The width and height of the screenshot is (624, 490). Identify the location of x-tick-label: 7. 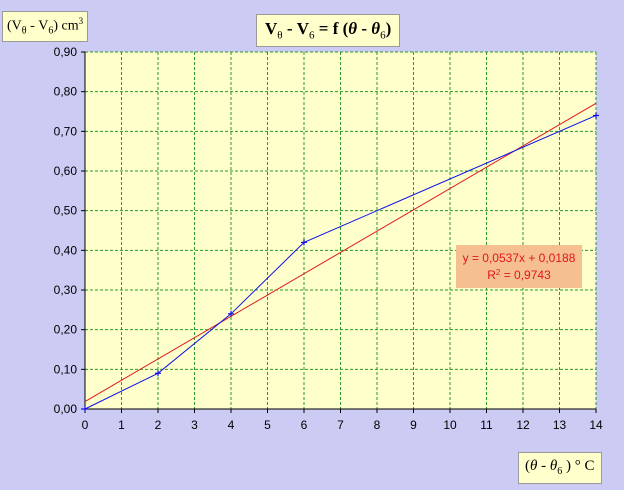
(340, 425).